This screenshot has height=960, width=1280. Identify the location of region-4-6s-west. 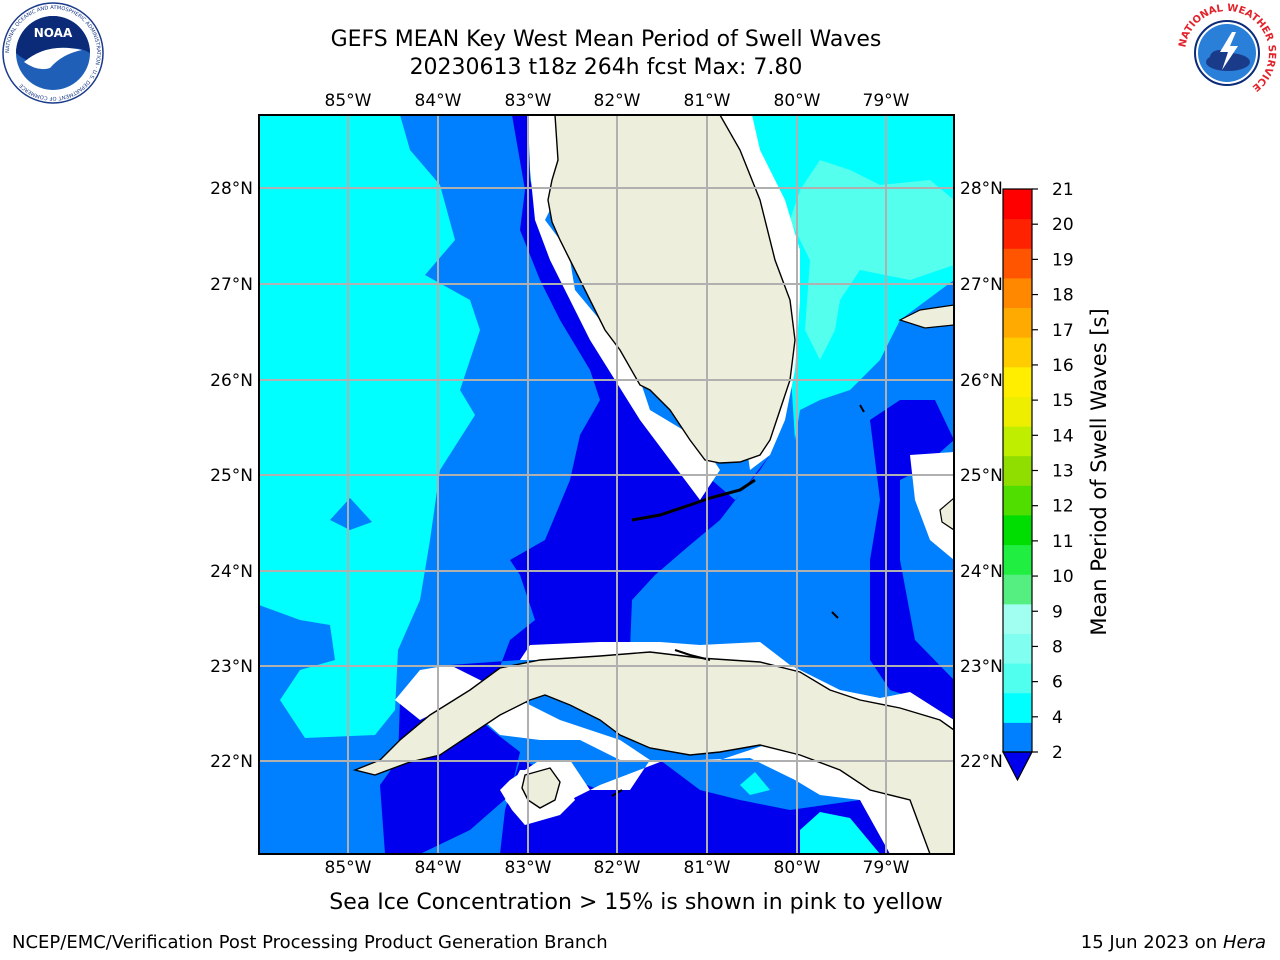
(369, 426).